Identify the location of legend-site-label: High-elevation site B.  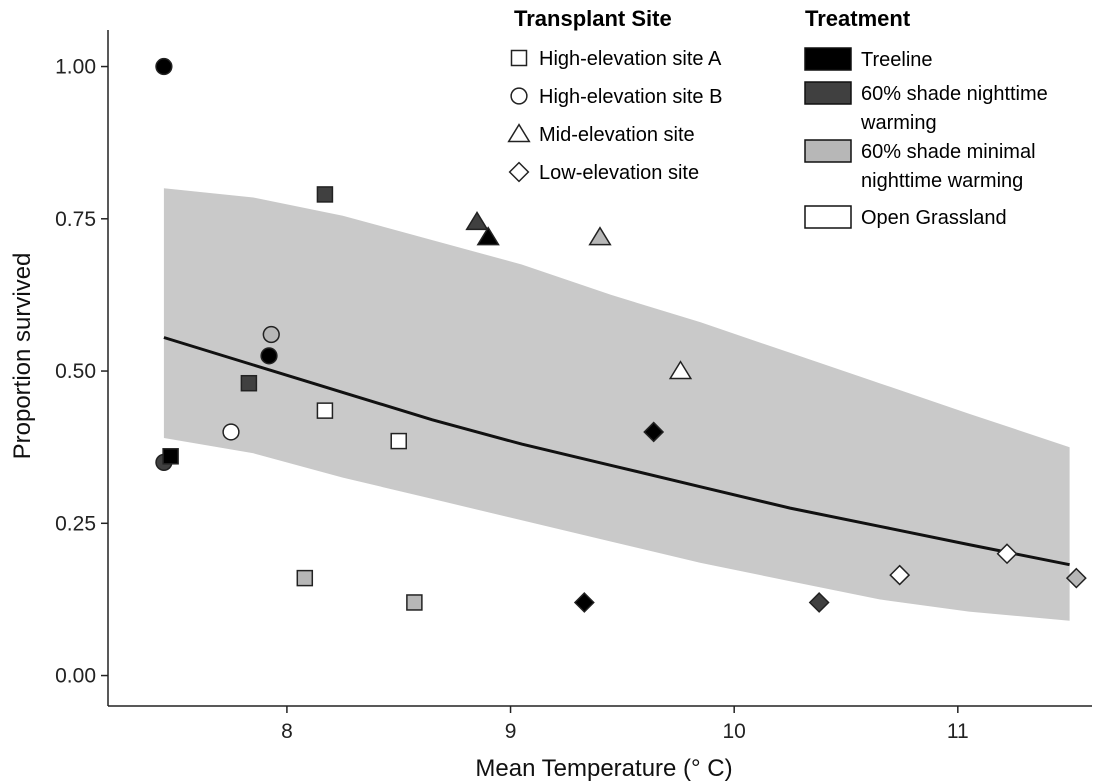
(630, 97).